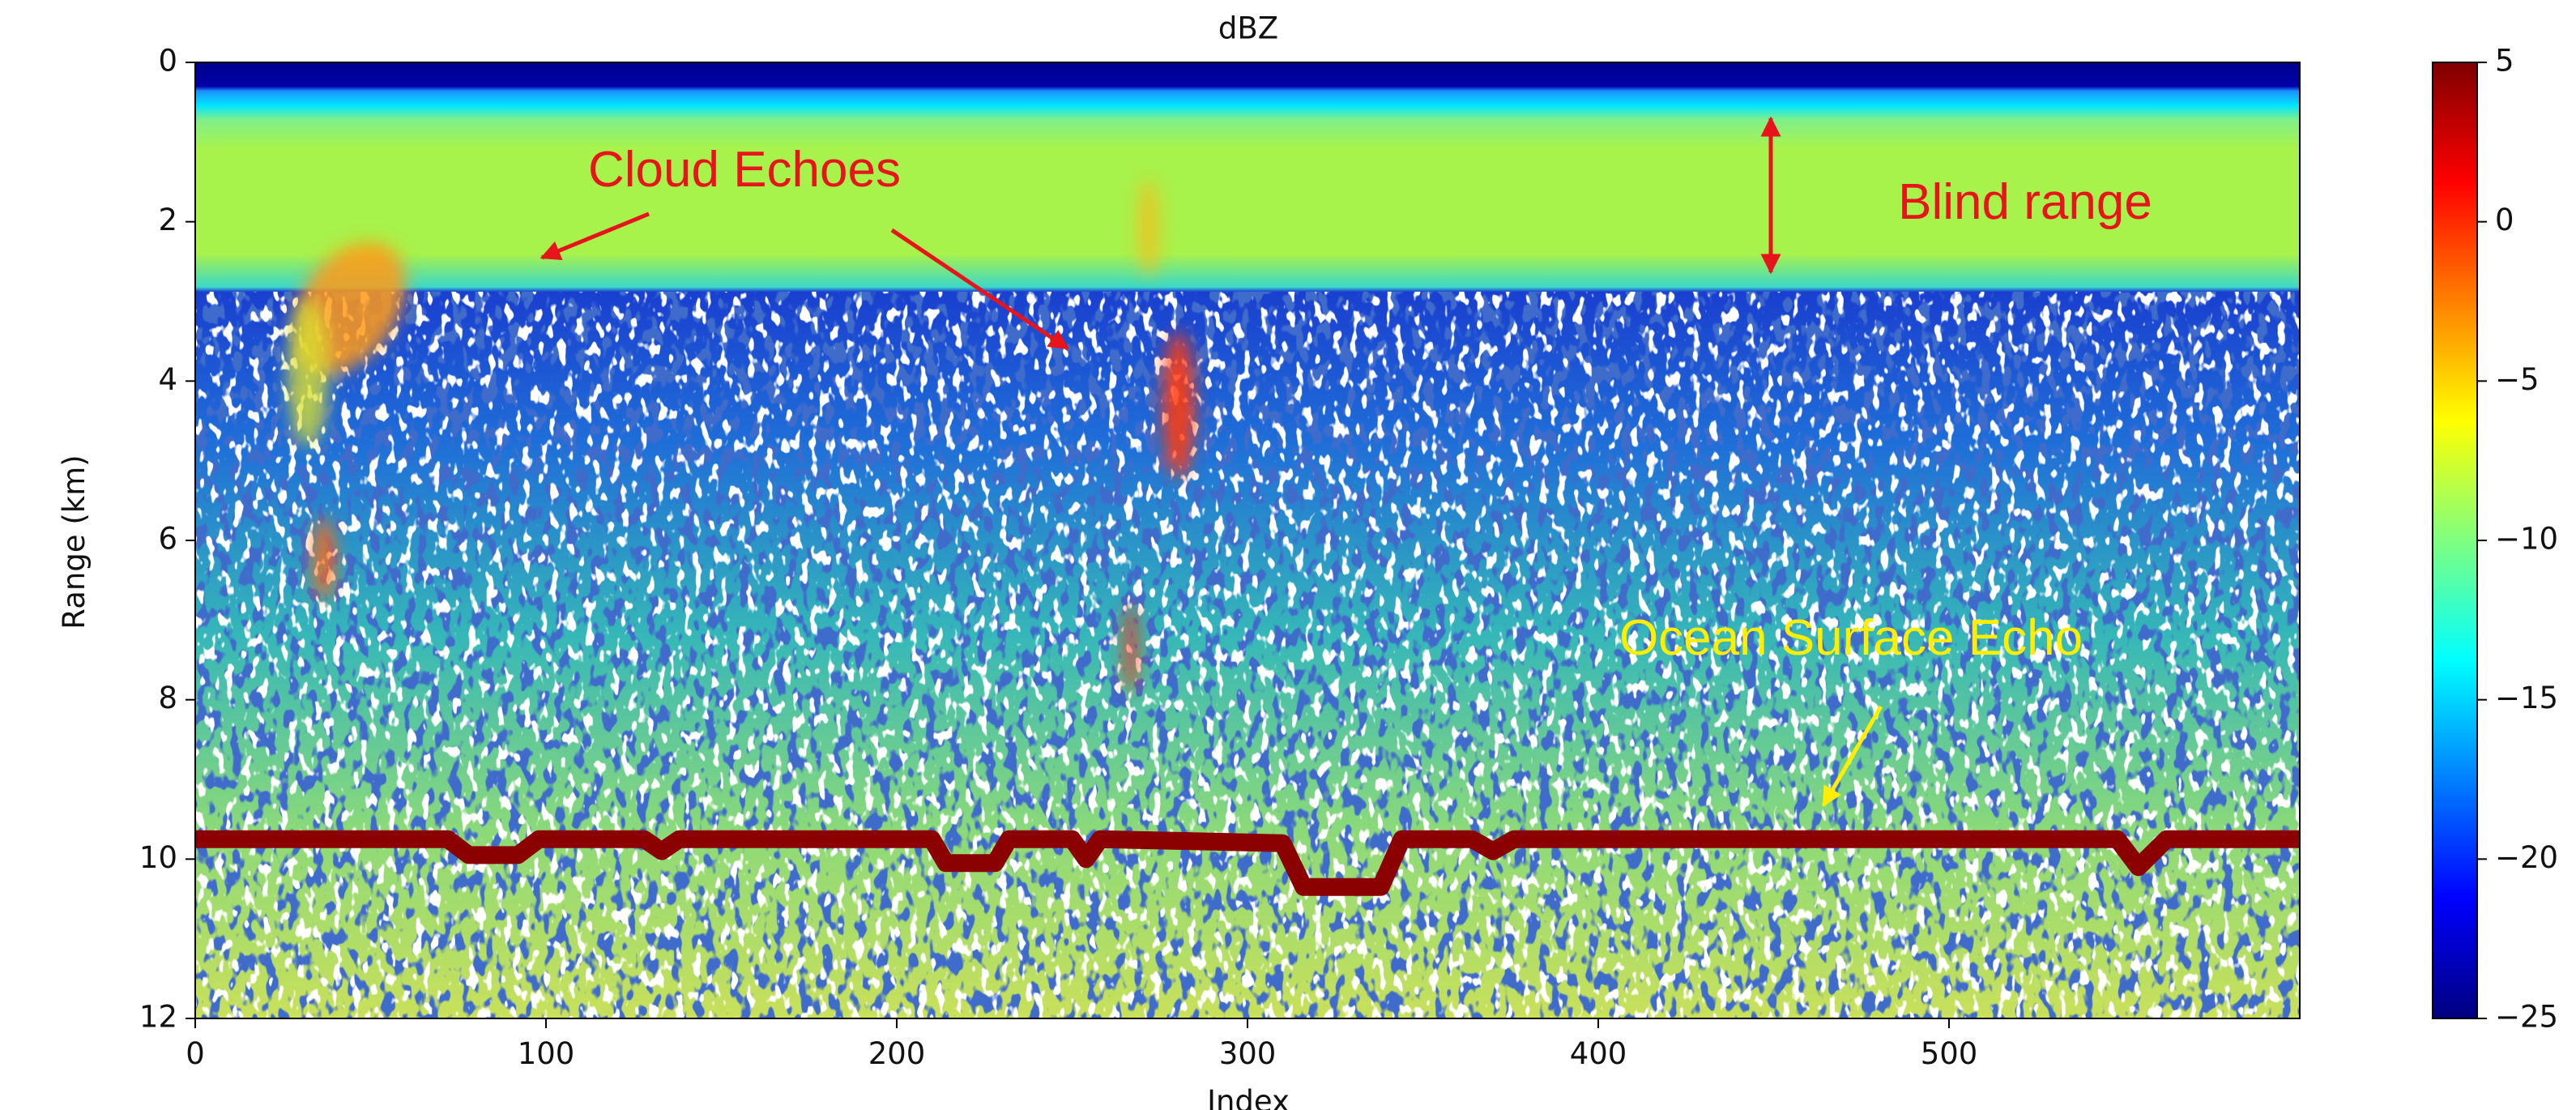  Describe the element at coordinates (744, 170) in the screenshot. I see `annotation: Cloud Echoes` at that location.